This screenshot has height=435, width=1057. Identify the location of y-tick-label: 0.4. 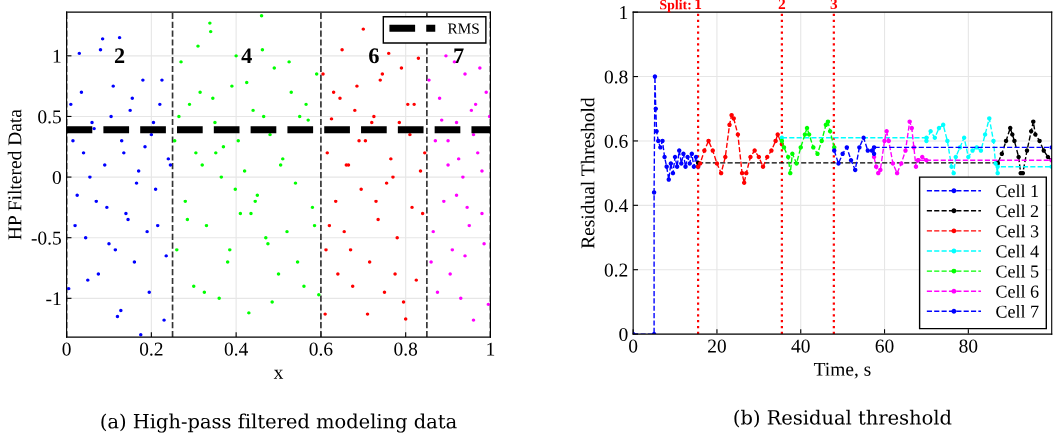
(616, 206).